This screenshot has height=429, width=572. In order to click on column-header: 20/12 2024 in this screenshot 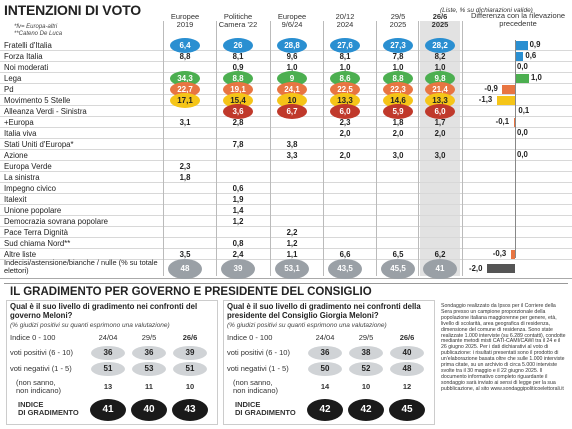, I will do `click(345, 21)`.